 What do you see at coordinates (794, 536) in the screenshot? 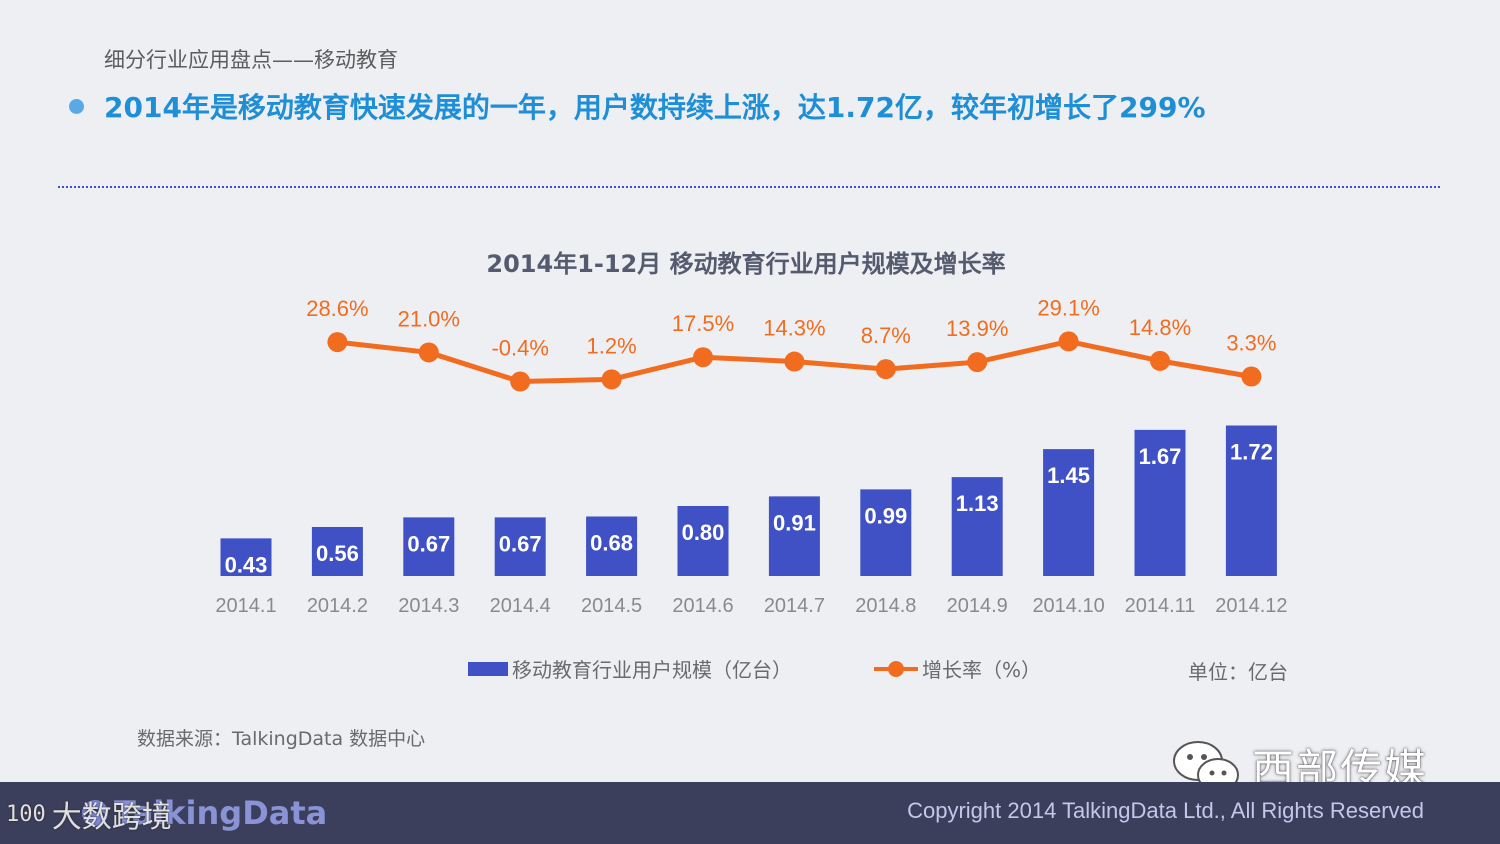
I see `bar-2014.7` at bounding box center [794, 536].